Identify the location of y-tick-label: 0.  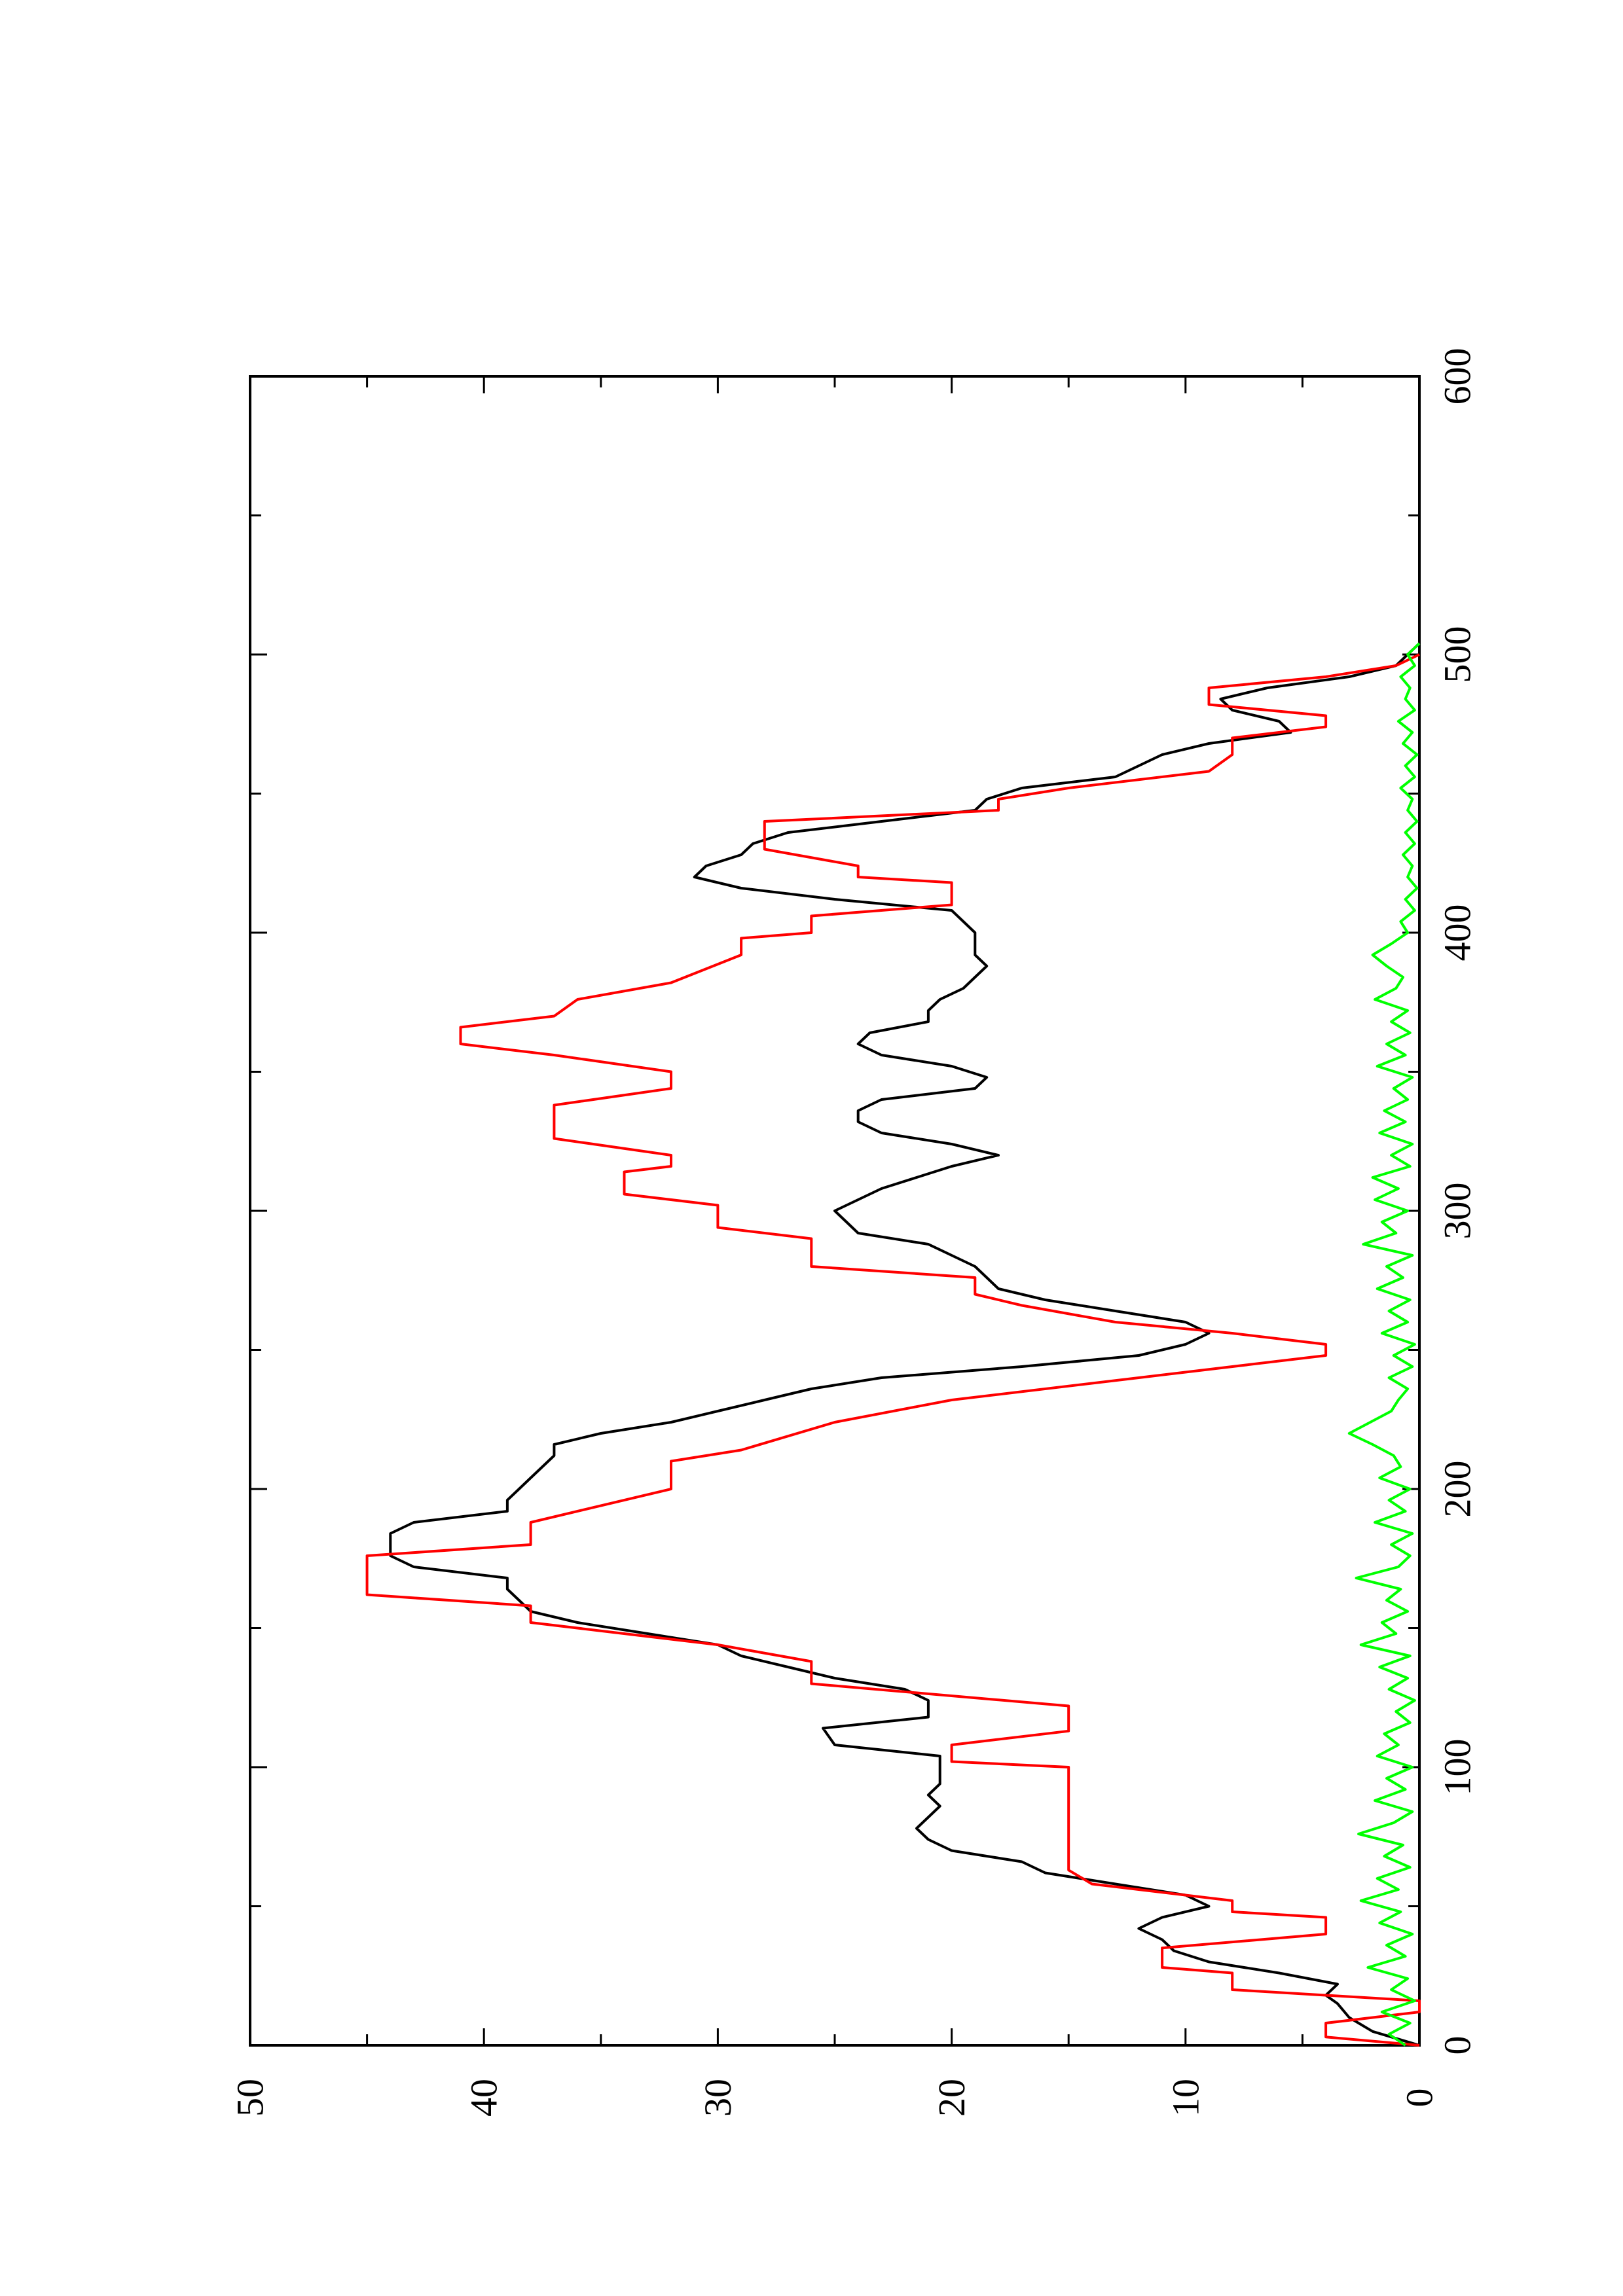
(1419, 2098).